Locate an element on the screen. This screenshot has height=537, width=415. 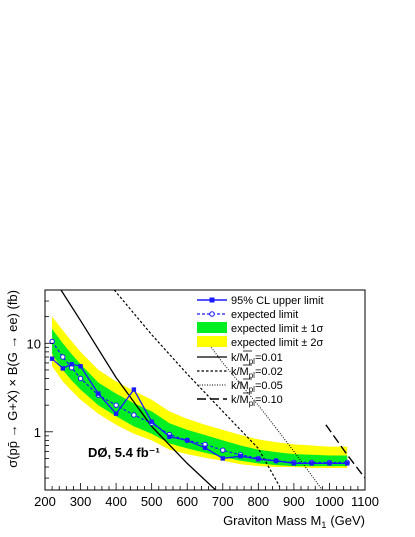
y-tick-label: 10 is located at coordinates (34, 343).